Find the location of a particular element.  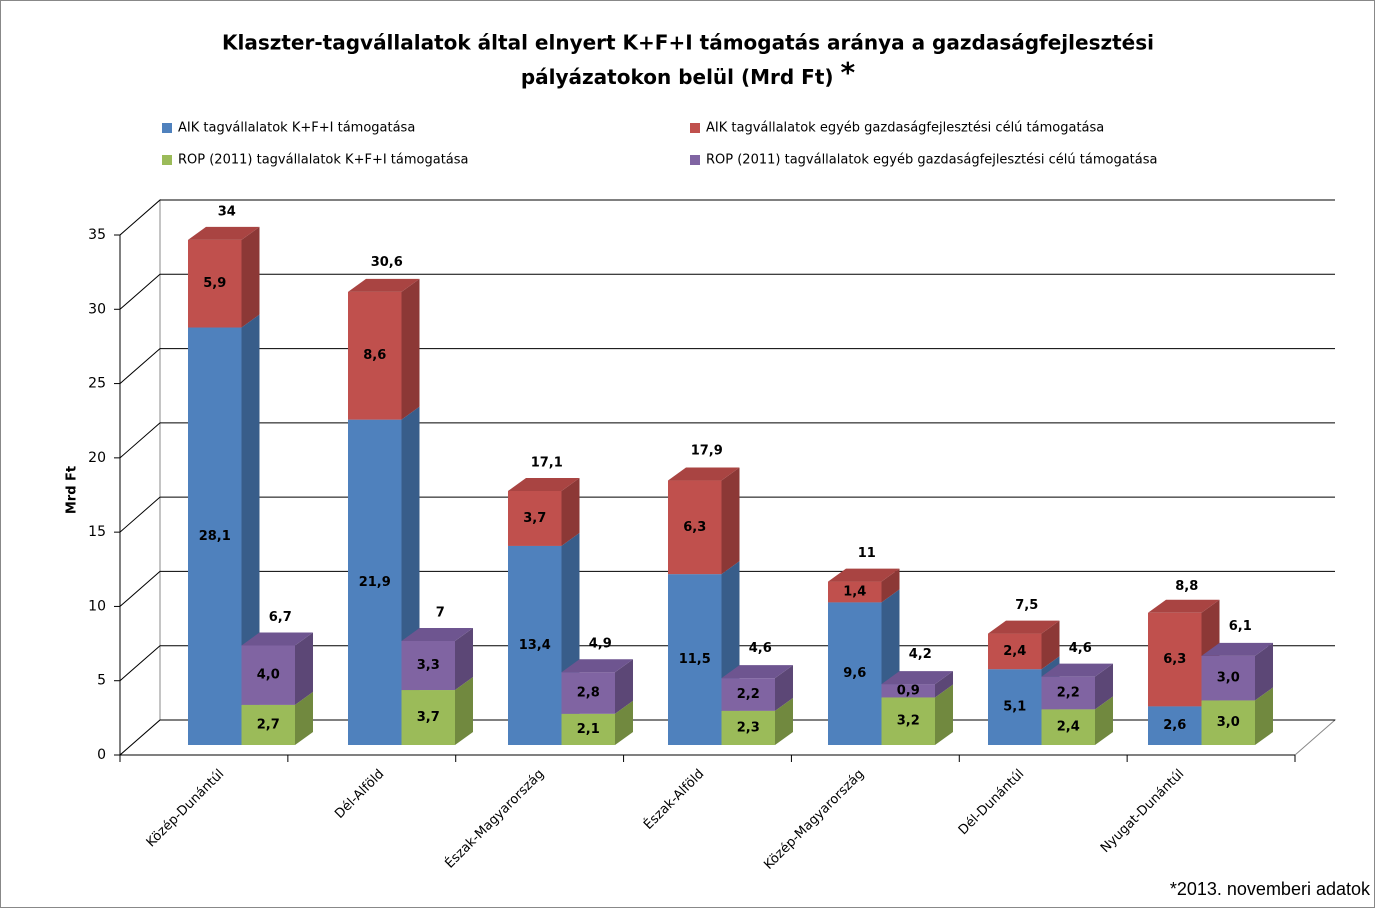

value-label: 3,2 is located at coordinates (908, 721).